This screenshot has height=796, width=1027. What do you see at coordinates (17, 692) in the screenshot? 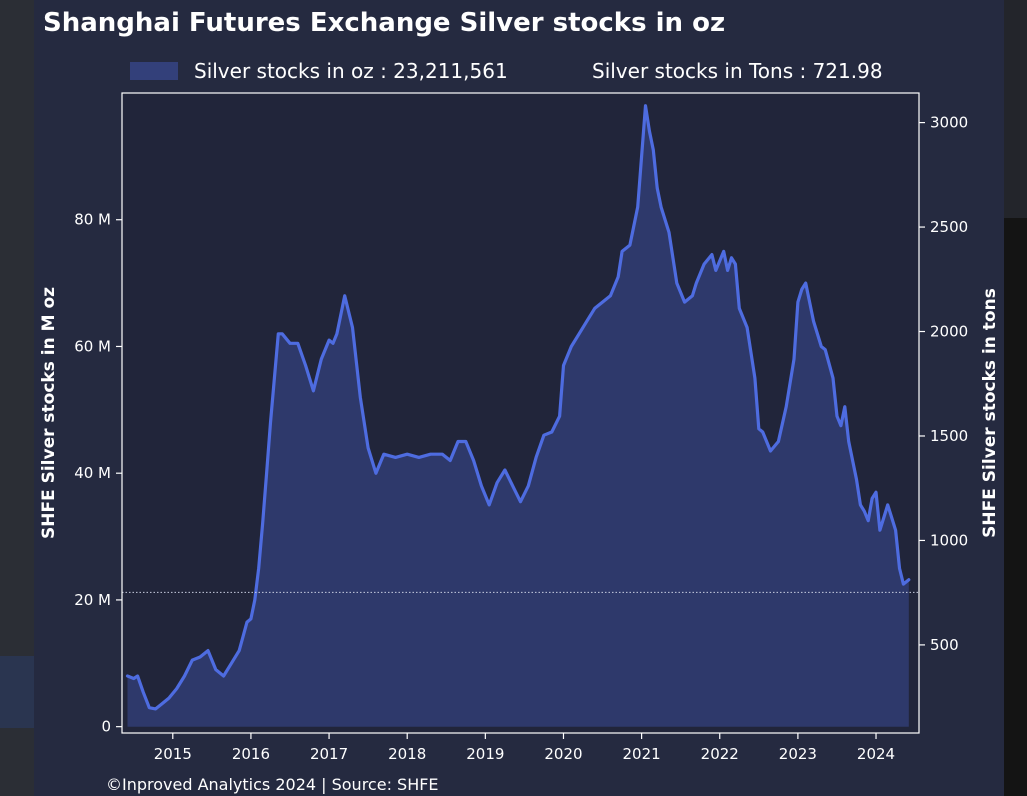
I see `background-app-left-band` at bounding box center [17, 692].